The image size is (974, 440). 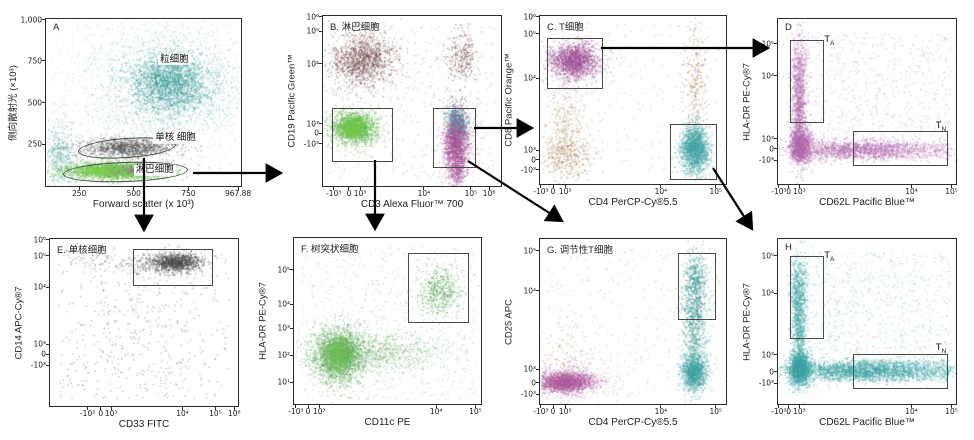 What do you see at coordinates (661, 191) in the screenshot?
I see `panel-C-x-tick: 10⁴` at bounding box center [661, 191].